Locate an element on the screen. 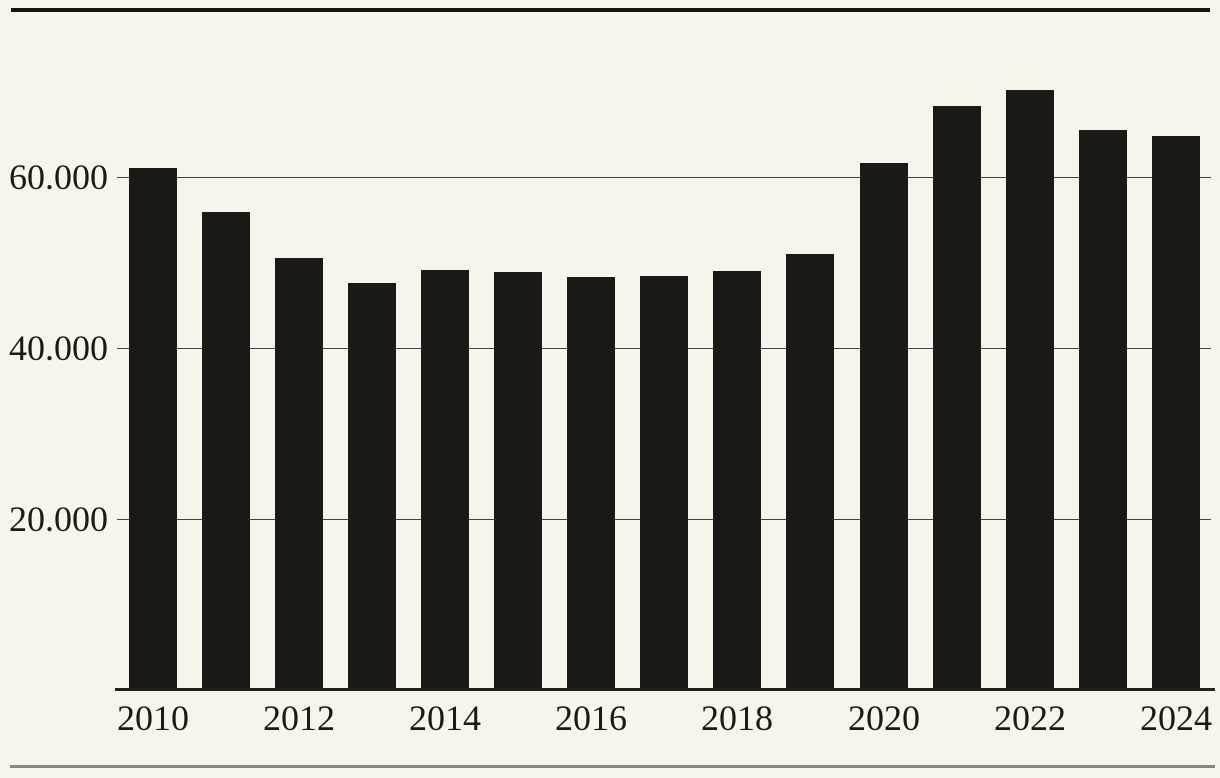  bar-2018 is located at coordinates (737, 480).